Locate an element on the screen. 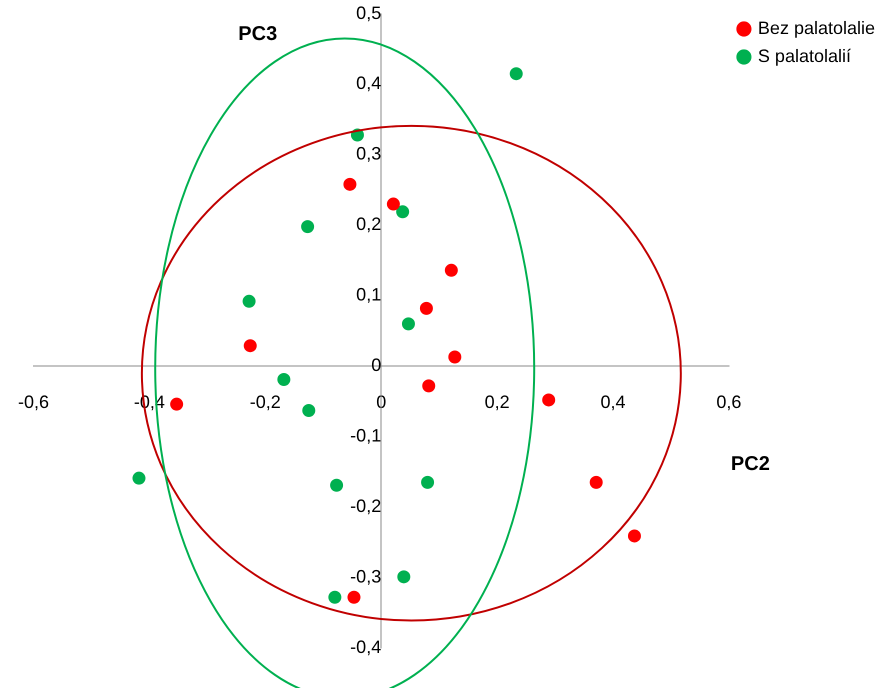  y-tick-label: -0,1 is located at coordinates (366, 436).